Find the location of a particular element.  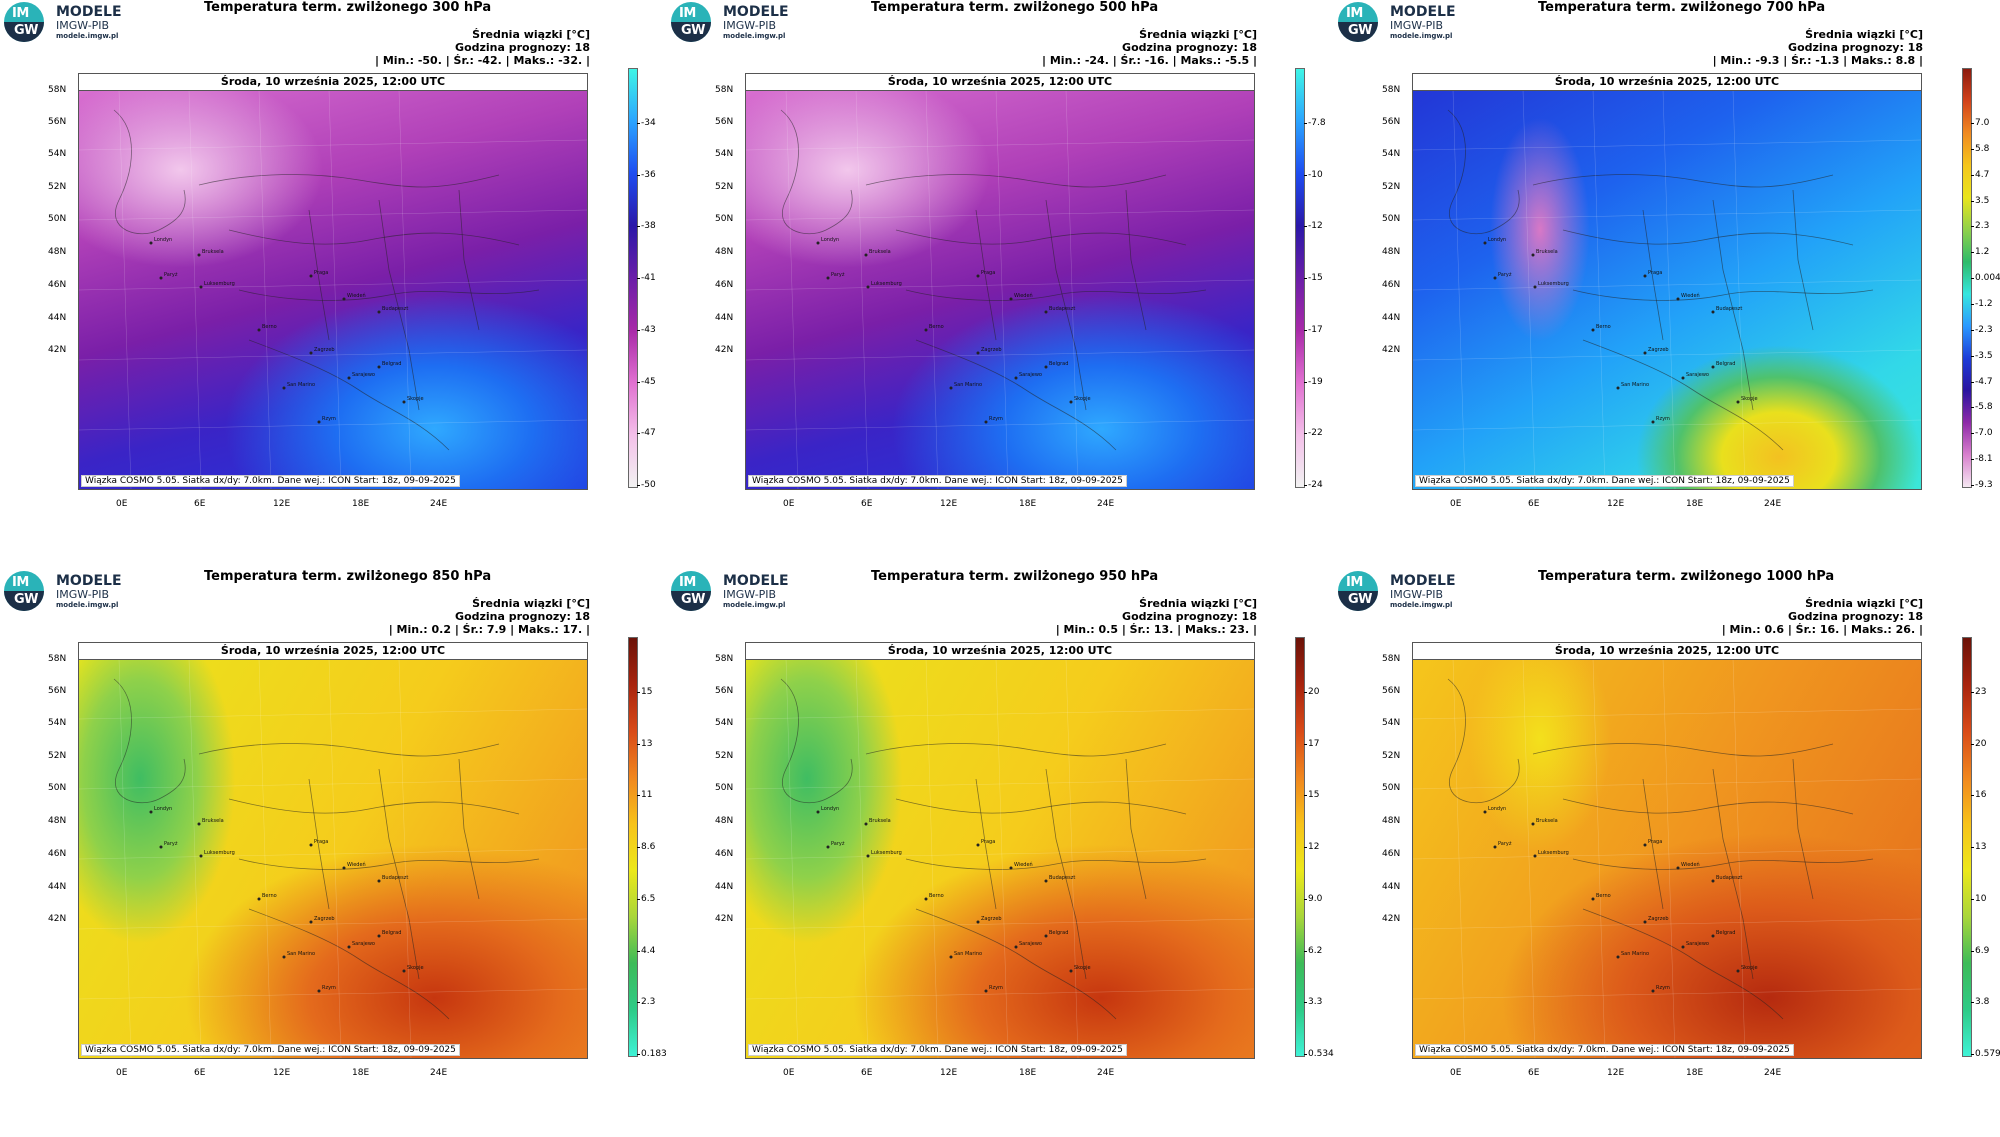

country-border-lines is located at coordinates (993, 280).